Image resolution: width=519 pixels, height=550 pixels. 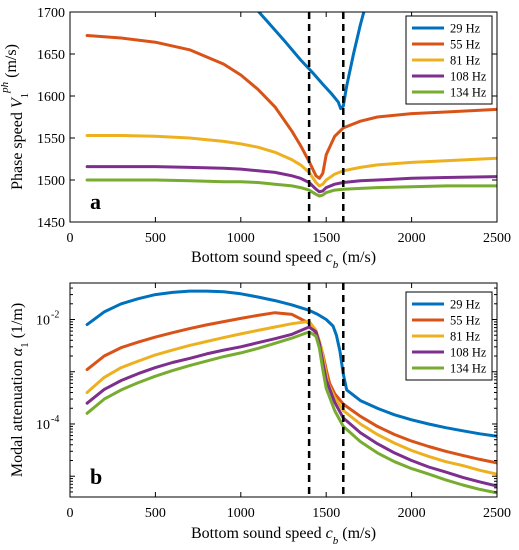 What do you see at coordinates (51, 55) in the screenshot?
I see `y-tick-label: 1650` at bounding box center [51, 55].